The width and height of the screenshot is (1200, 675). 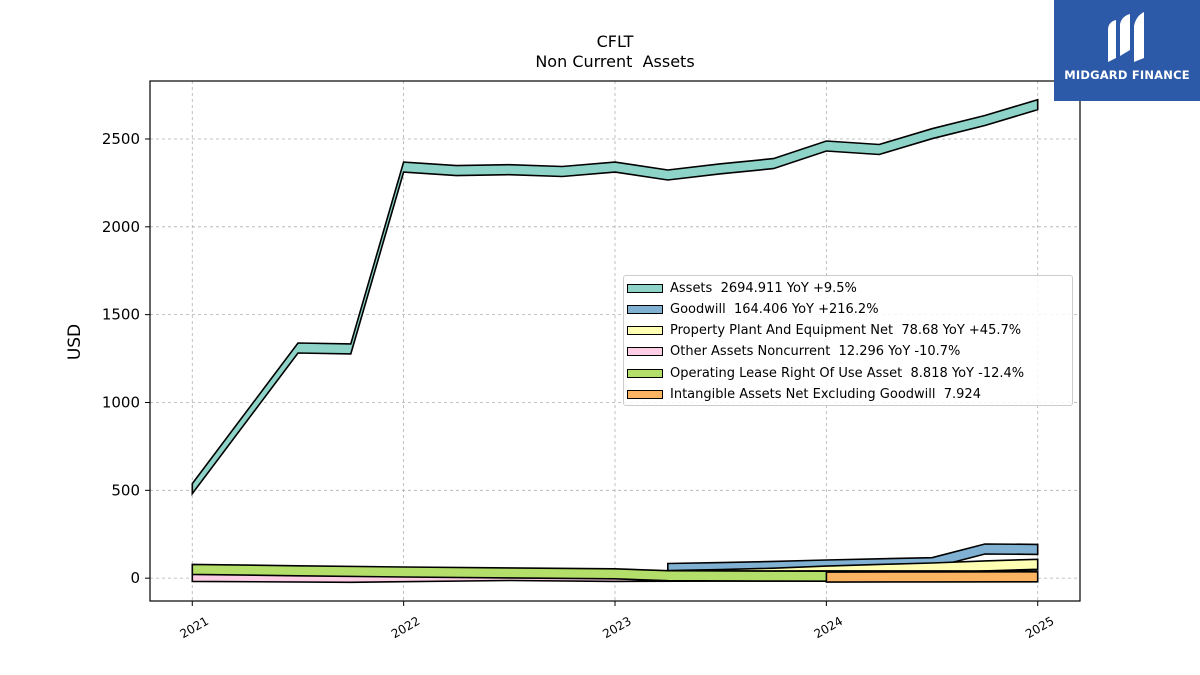 What do you see at coordinates (615, 41) in the screenshot?
I see `chart-title: CFLT` at bounding box center [615, 41].